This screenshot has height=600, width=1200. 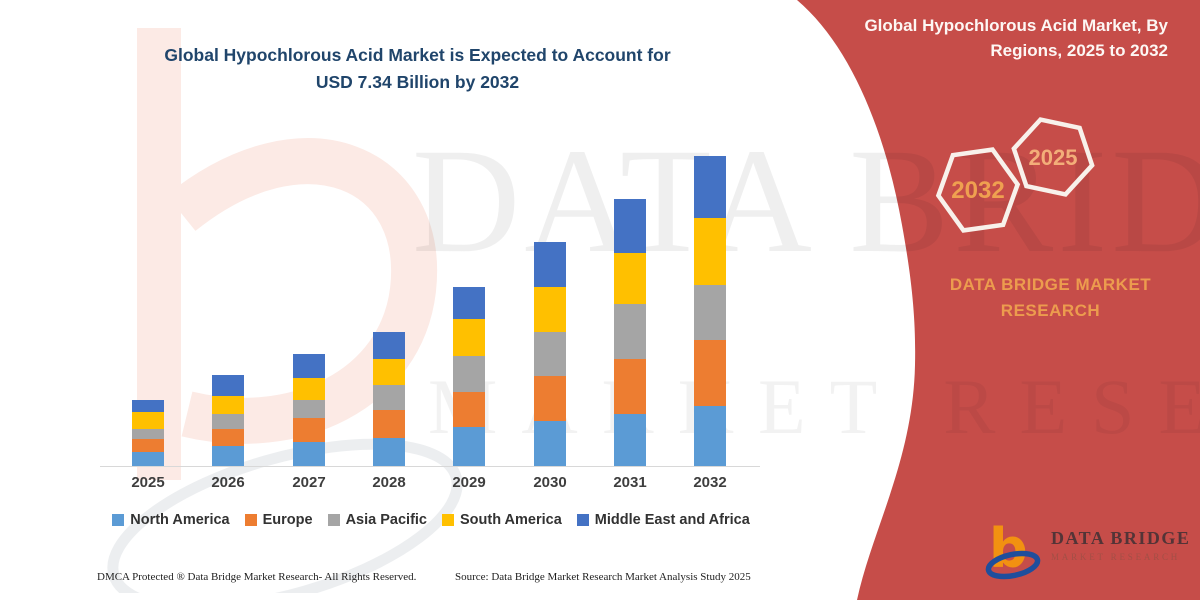 What do you see at coordinates (228, 456) in the screenshot?
I see `bar-segment-2026-north-america` at bounding box center [228, 456].